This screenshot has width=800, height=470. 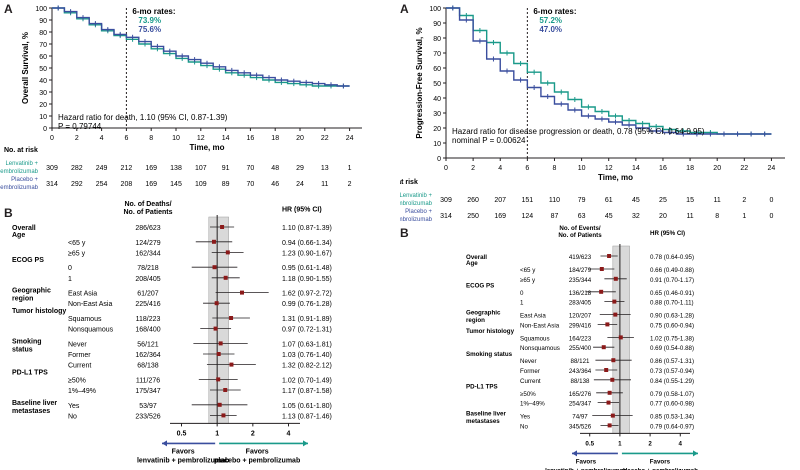 I want to click on subgroup-counts: 345/526, so click(x=580, y=426).